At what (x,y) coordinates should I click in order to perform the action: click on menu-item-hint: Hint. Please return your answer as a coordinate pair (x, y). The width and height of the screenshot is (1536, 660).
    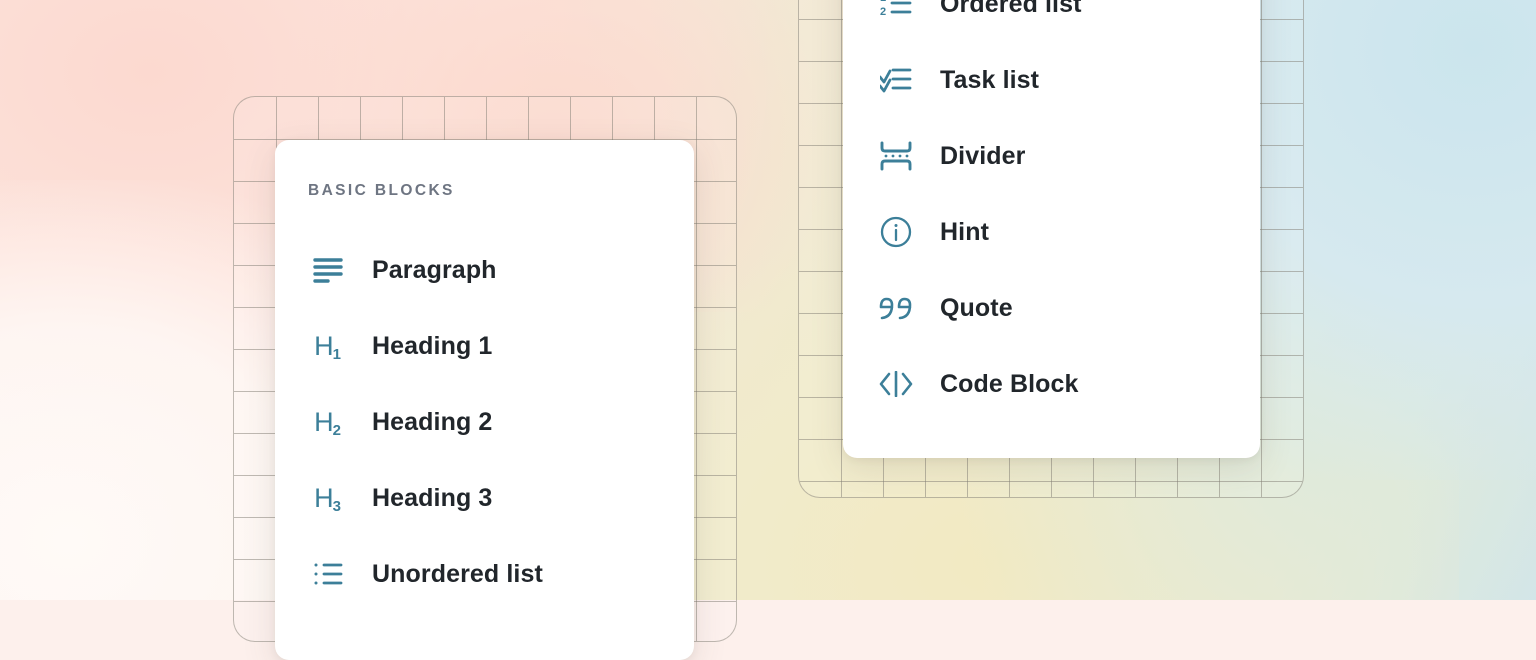
    Looking at the image, I should click on (1051, 232).